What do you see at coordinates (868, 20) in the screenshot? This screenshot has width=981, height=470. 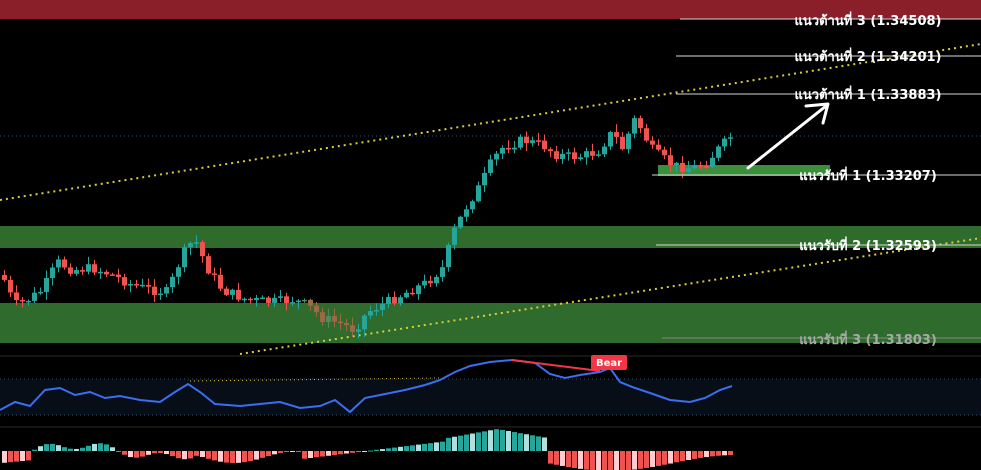 I see `level-label-1: แนวต้านที่ 3 (1.34508)` at bounding box center [868, 20].